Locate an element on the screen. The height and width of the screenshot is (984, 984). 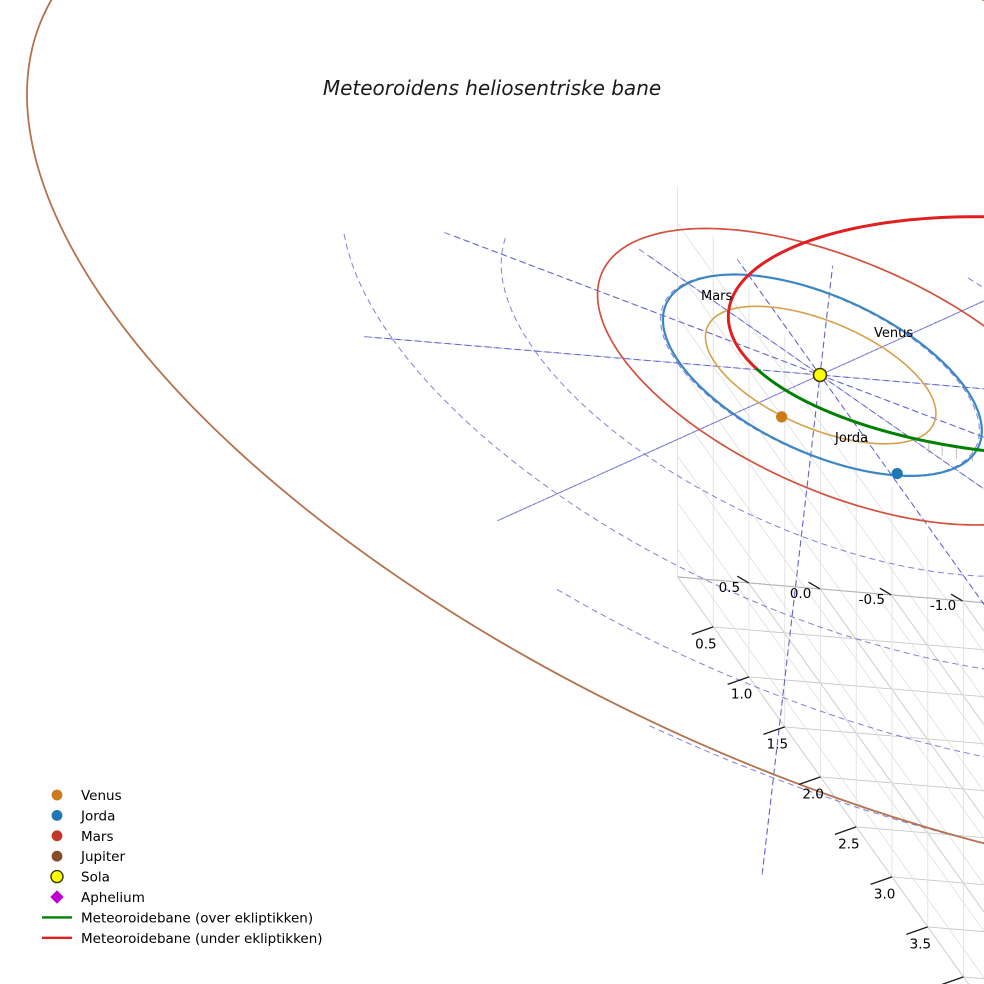
marker-sola is located at coordinates (820, 375).